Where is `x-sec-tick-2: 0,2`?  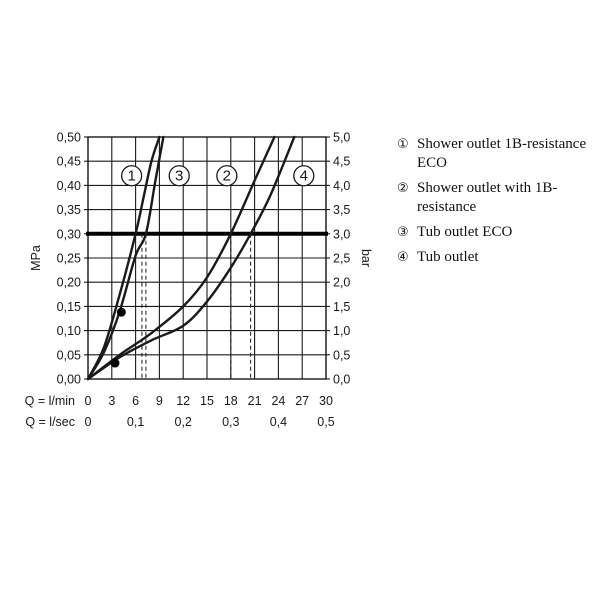
x-sec-tick-2: 0,2 is located at coordinates (183, 422).